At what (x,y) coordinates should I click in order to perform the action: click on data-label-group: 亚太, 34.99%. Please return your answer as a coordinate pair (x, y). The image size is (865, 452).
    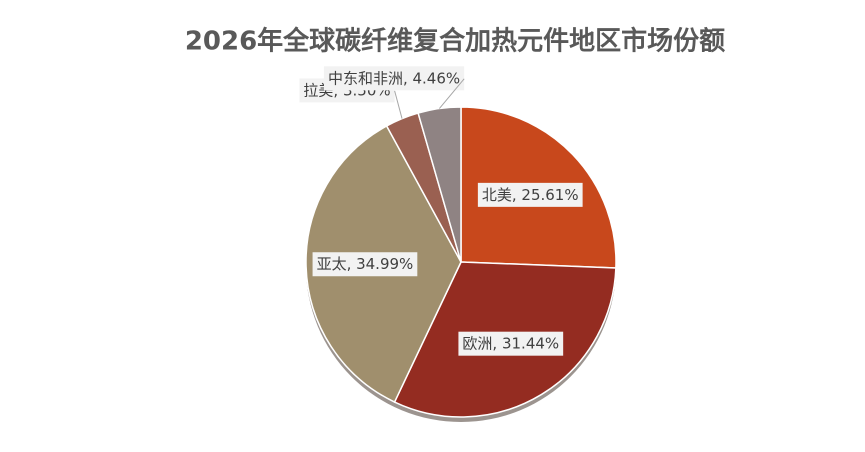
    Looking at the image, I should click on (365, 264).